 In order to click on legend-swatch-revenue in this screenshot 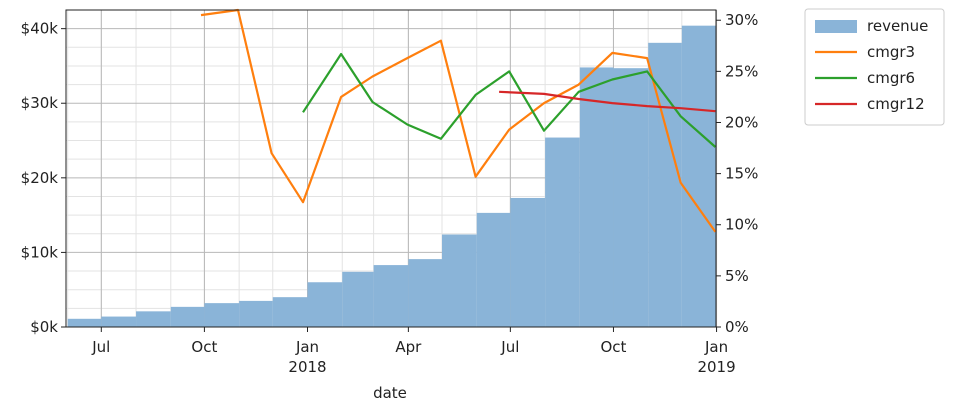, I will do `click(836, 26)`.